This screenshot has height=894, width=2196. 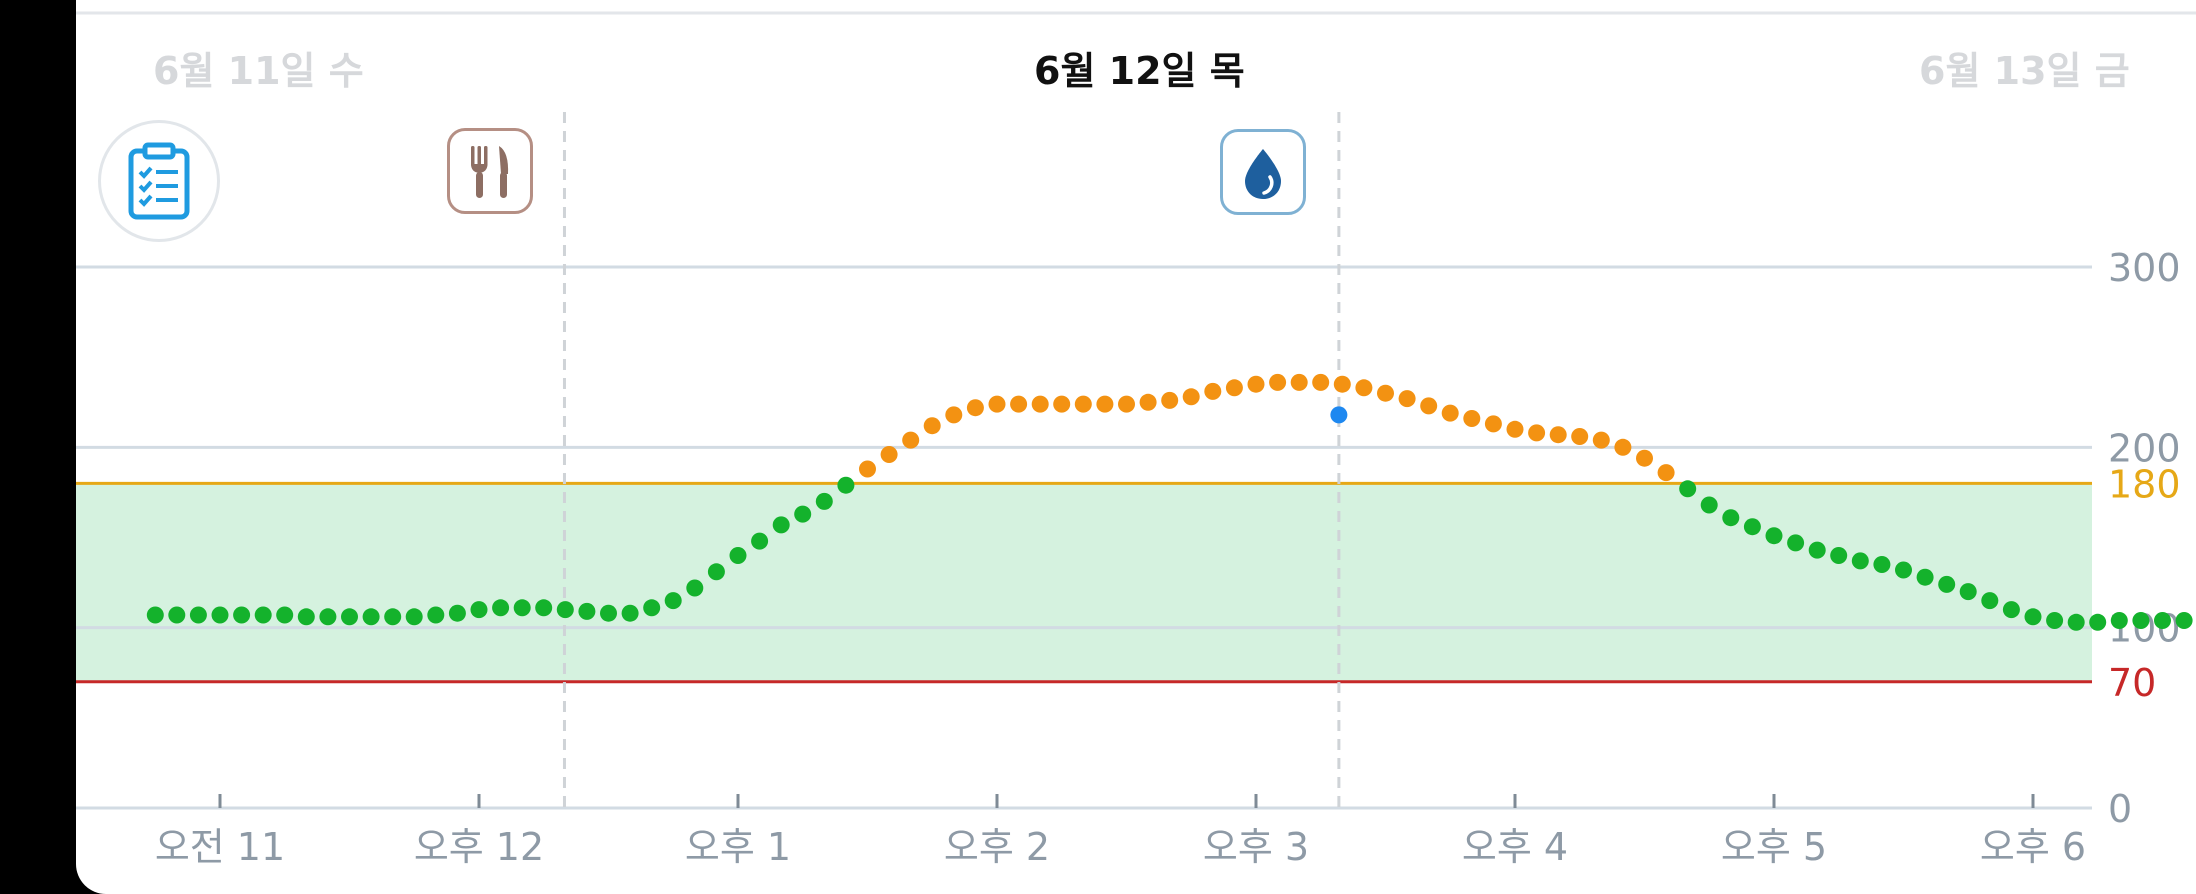 I want to click on y-tick-label-200: 200, so click(x=2144, y=448).